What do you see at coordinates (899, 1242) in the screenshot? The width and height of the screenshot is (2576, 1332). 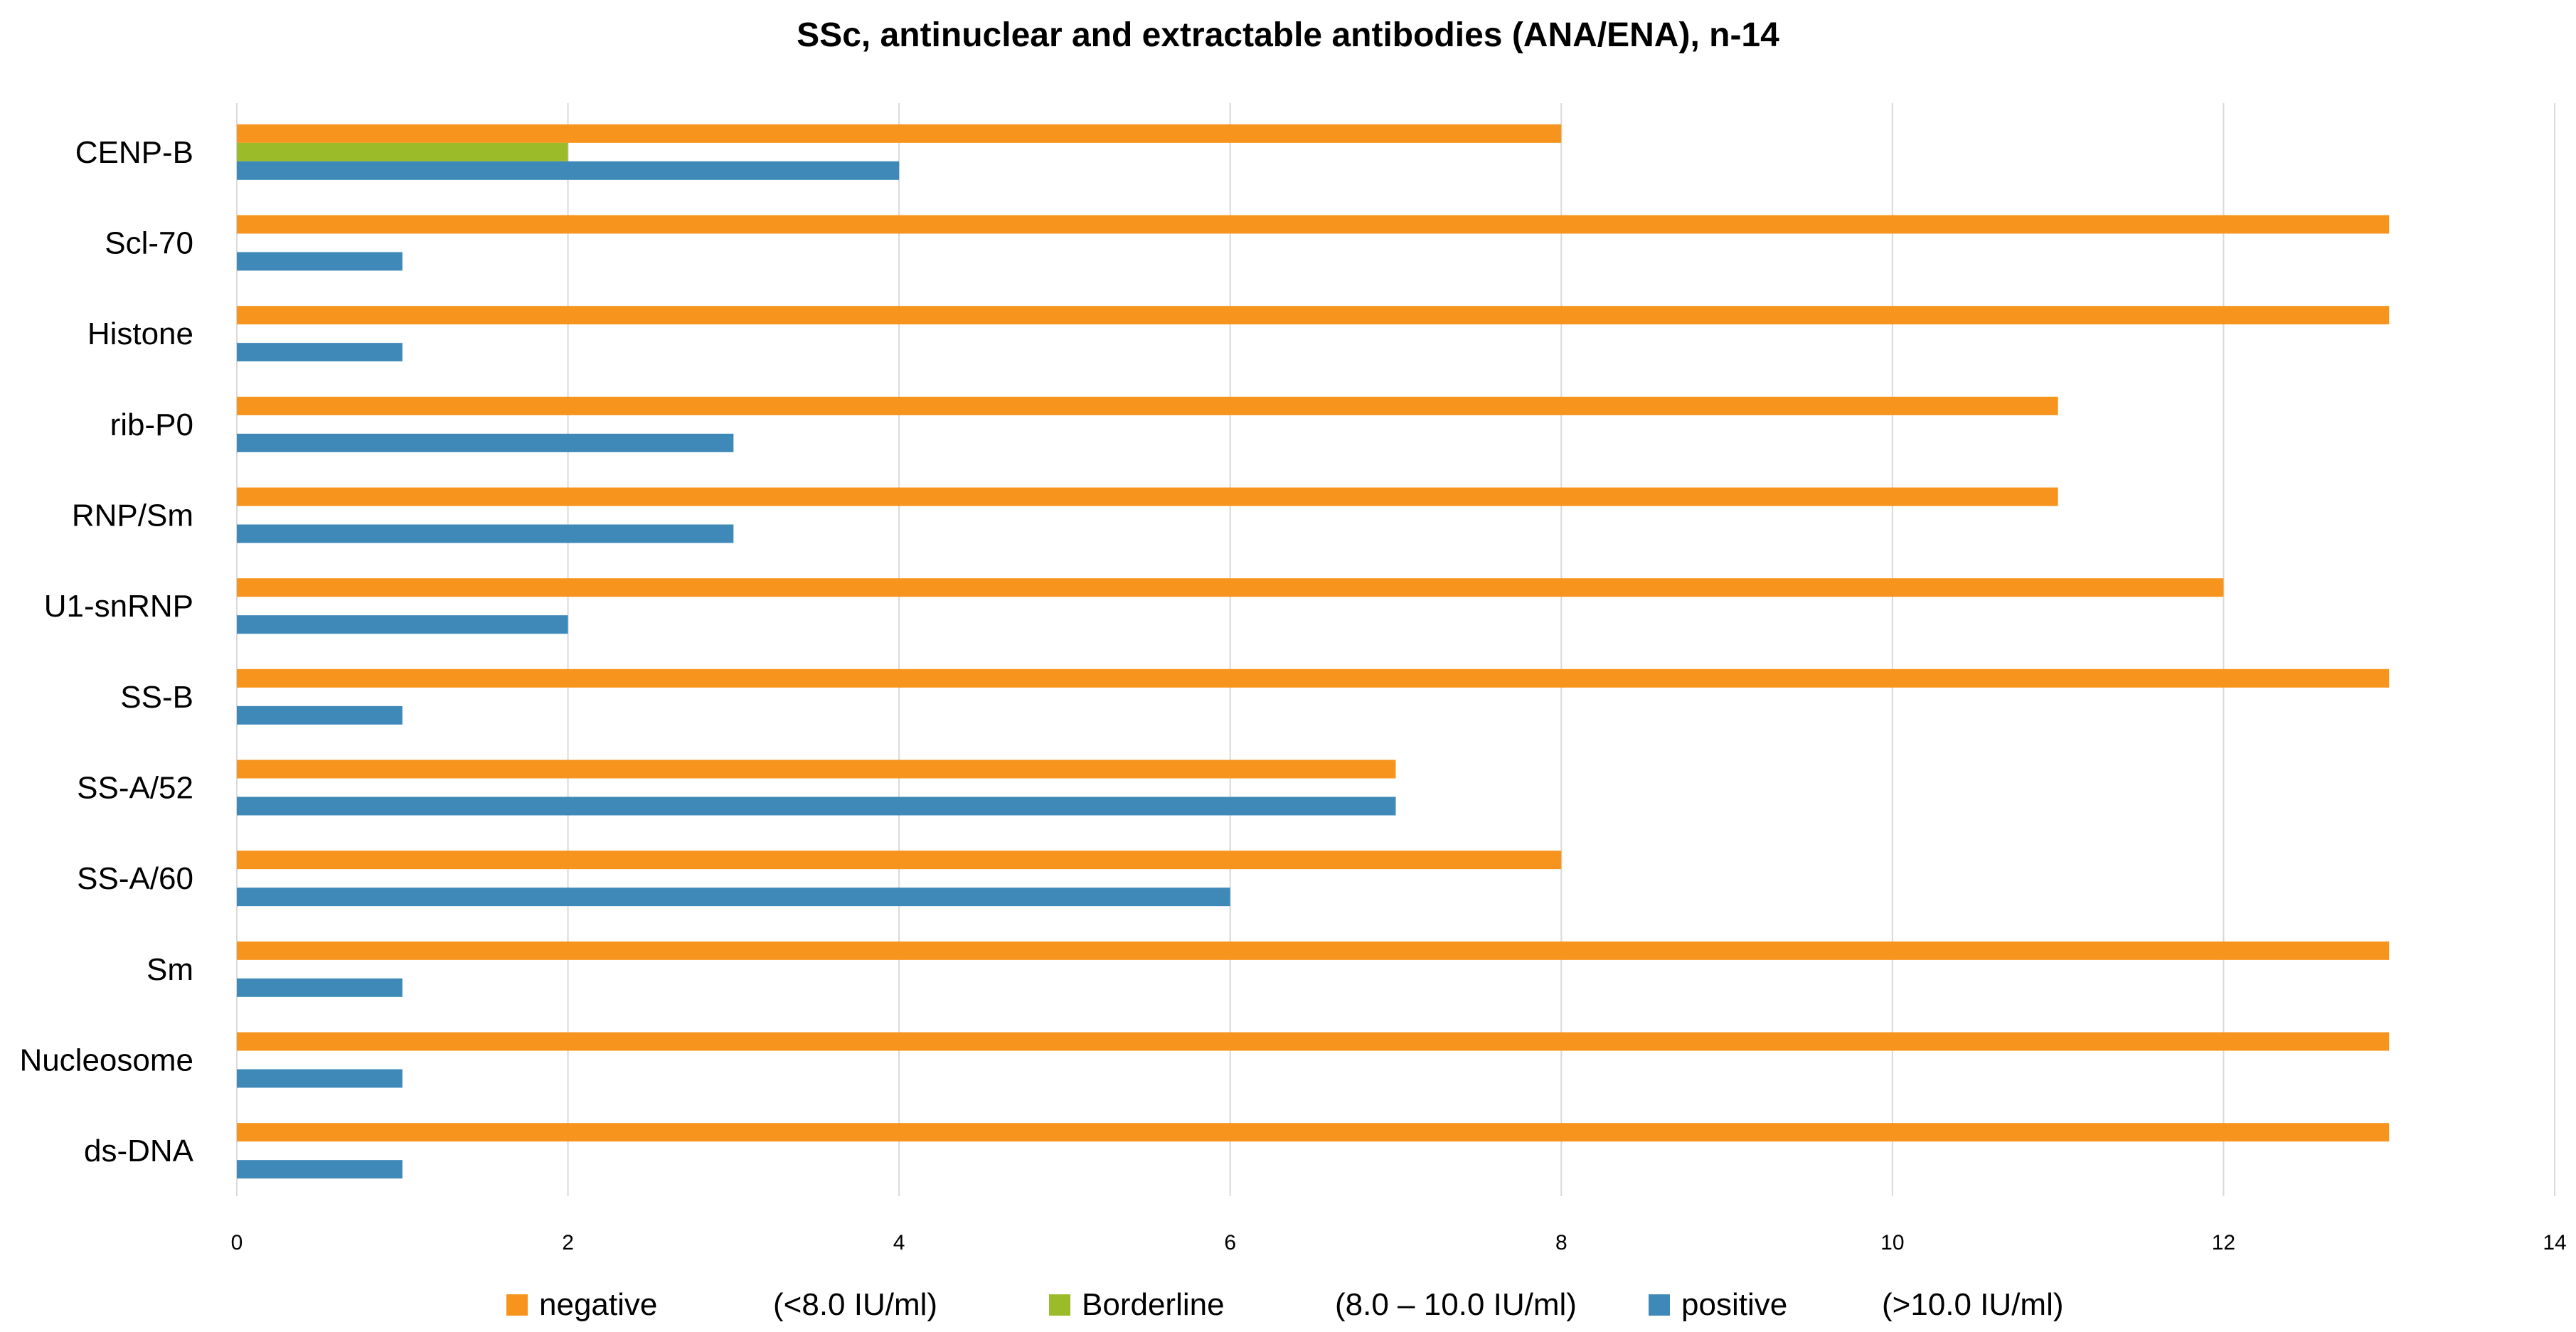 I see `x-tick-label-4: 4` at bounding box center [899, 1242].